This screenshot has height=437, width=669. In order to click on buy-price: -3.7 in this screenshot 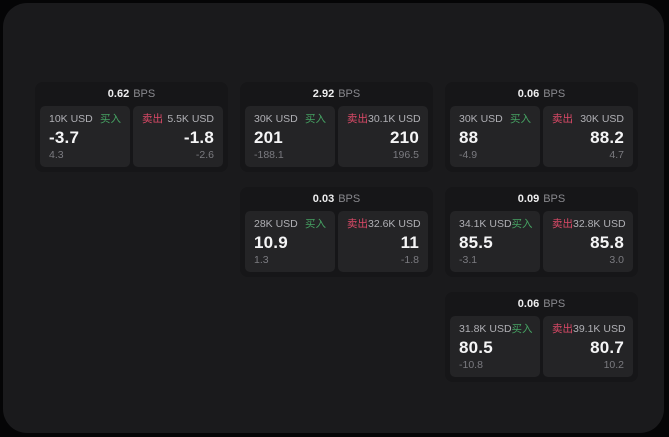, I will do `click(64, 137)`.